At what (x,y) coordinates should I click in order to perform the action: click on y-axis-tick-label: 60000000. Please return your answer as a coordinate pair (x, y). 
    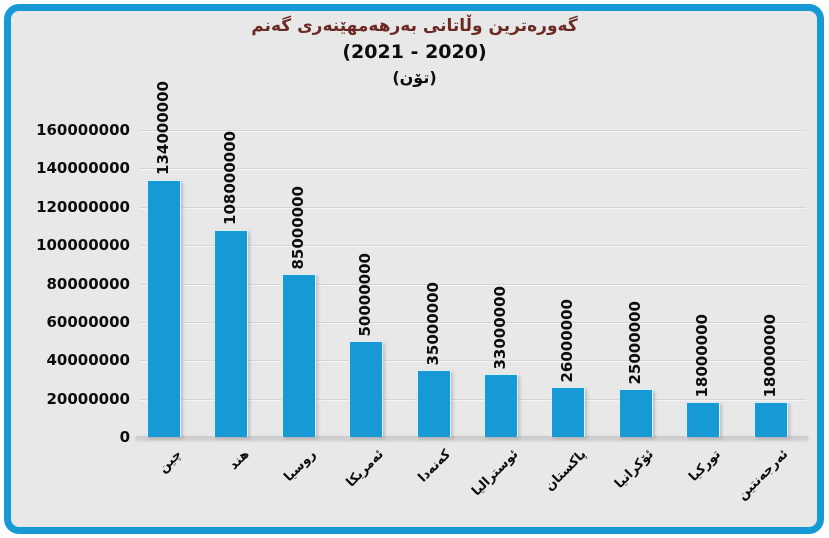
    Looking at the image, I should click on (88, 321).